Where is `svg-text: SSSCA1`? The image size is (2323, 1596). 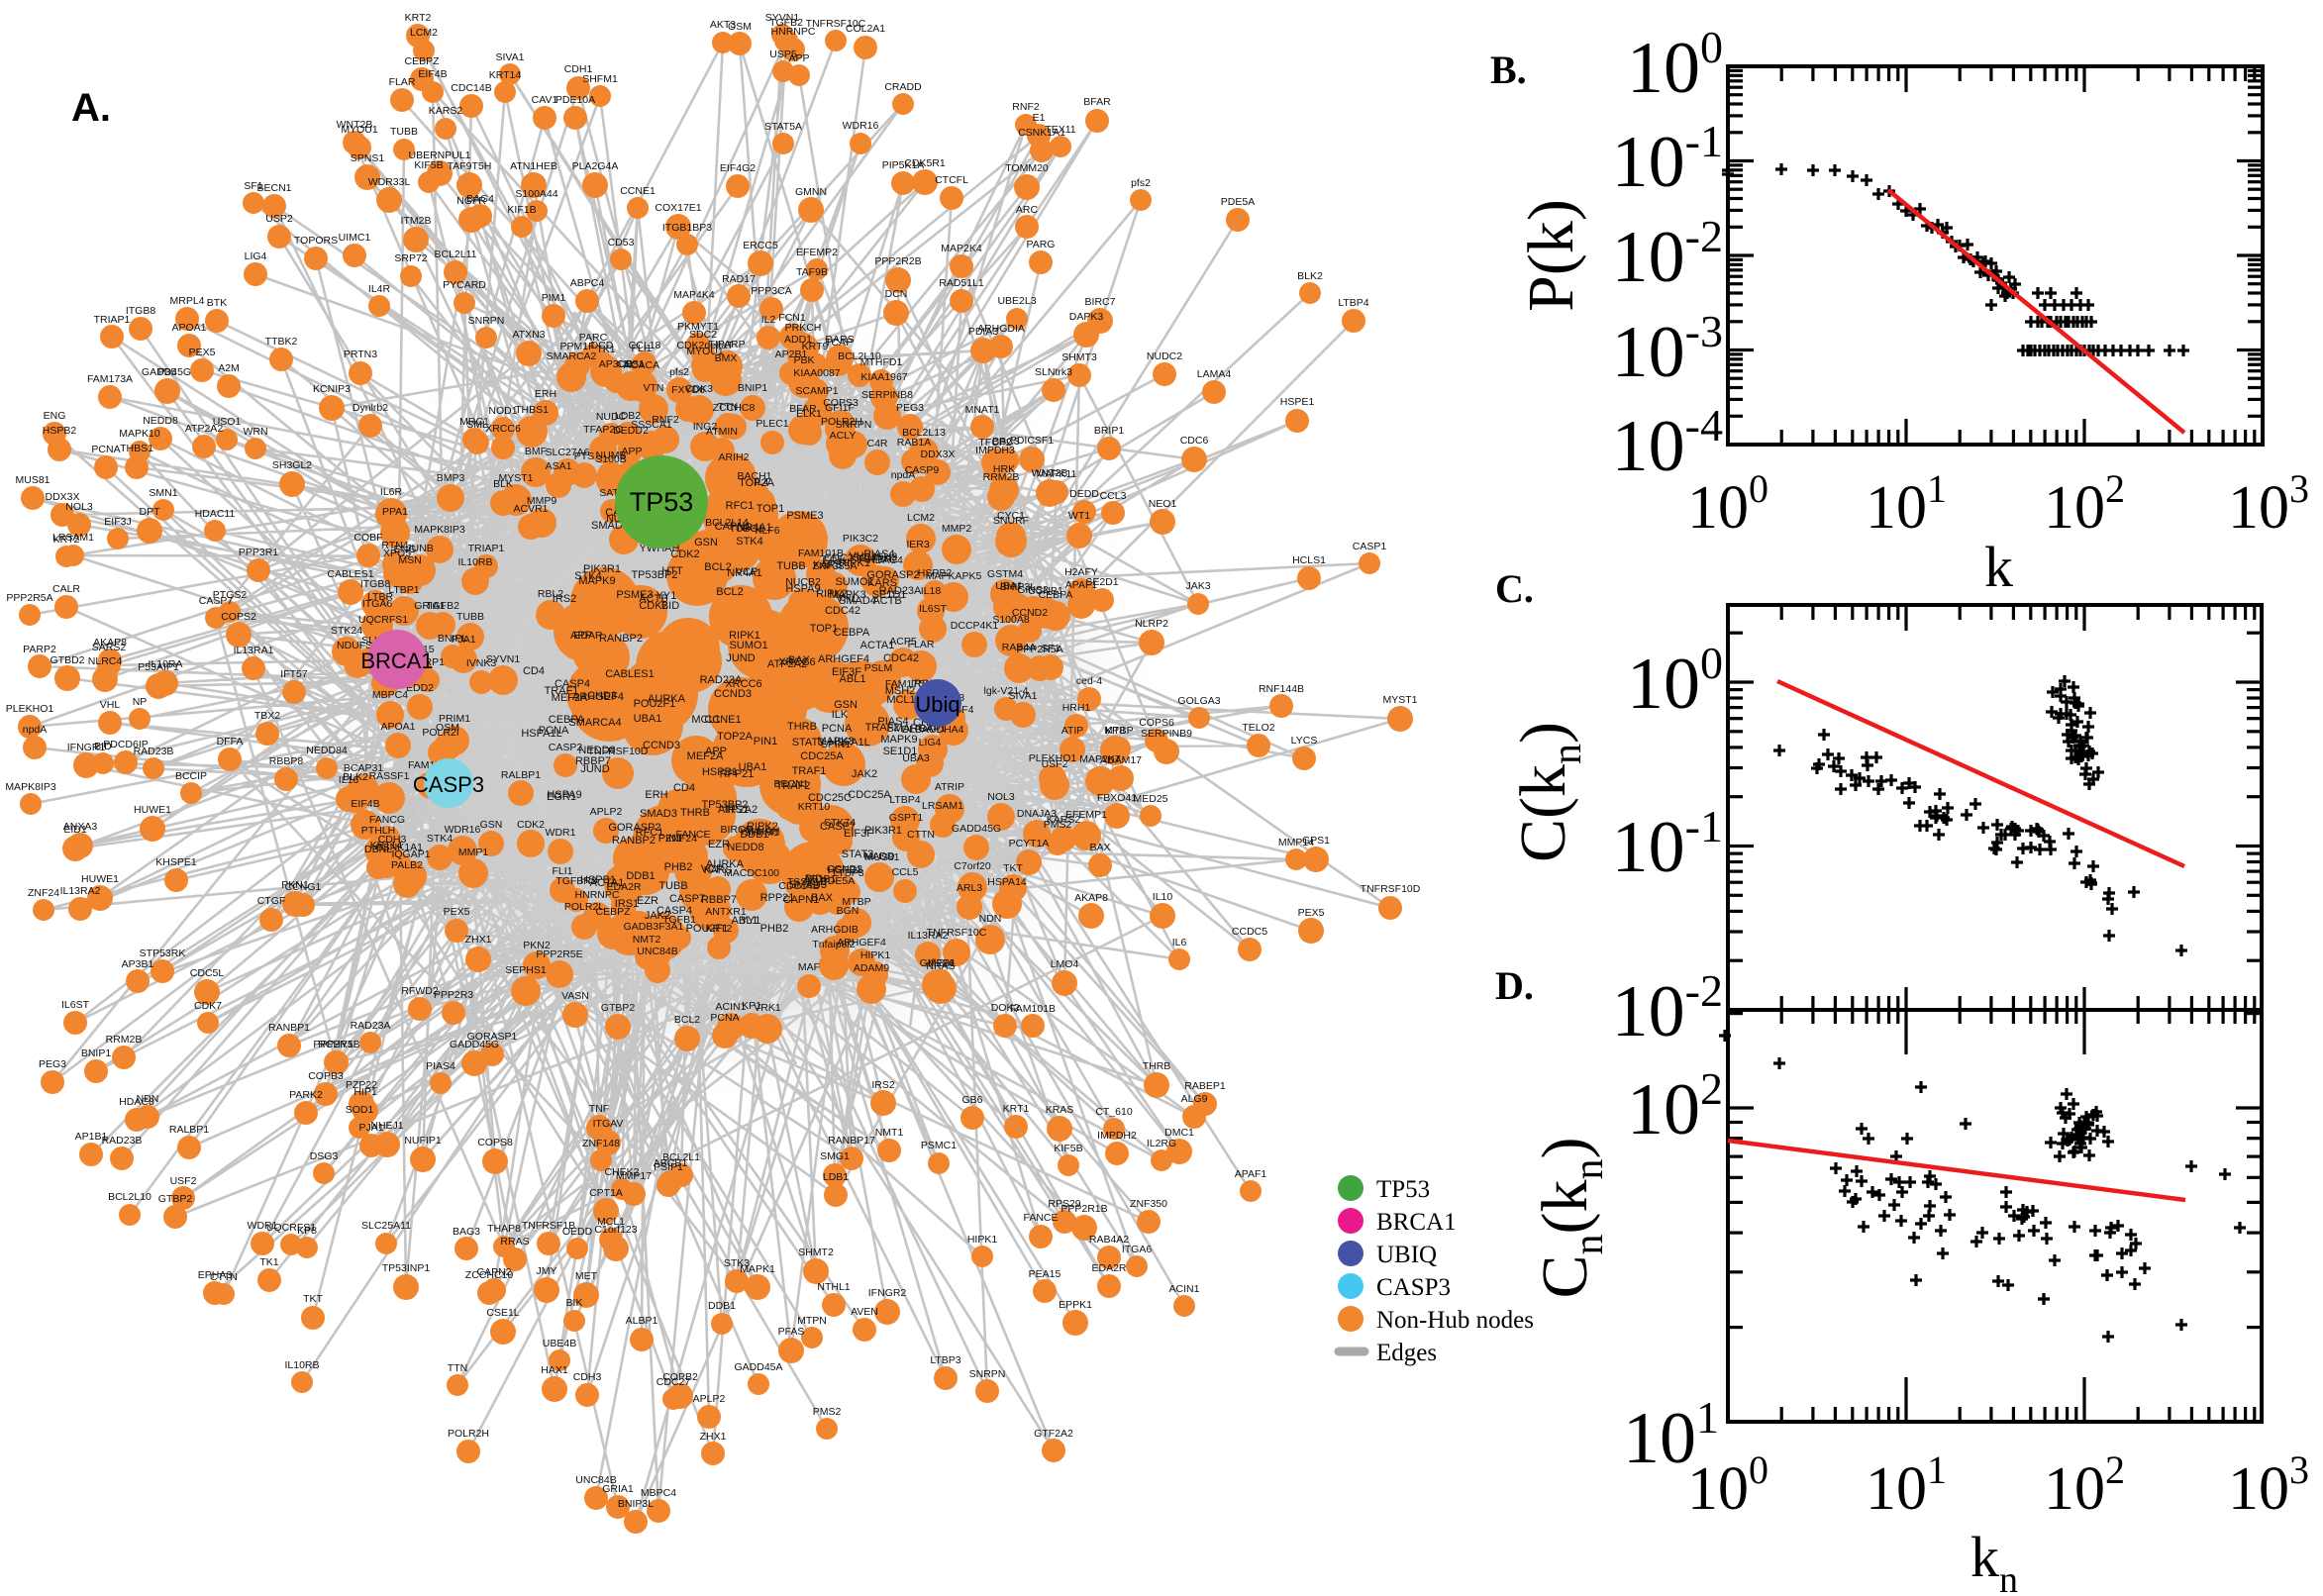
svg-text: SSSCA1 is located at coordinates (651, 425).